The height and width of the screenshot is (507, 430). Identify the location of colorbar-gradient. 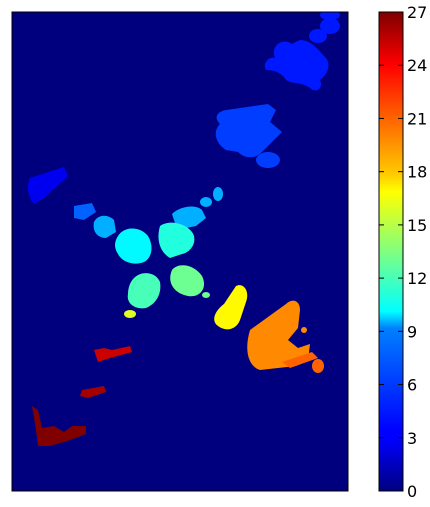
(391, 251).